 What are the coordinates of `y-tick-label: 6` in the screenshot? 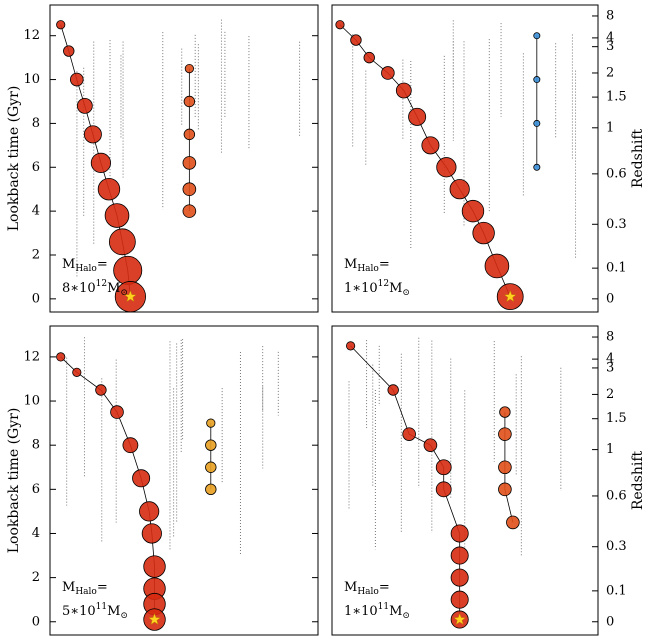 It's located at (36, 489).